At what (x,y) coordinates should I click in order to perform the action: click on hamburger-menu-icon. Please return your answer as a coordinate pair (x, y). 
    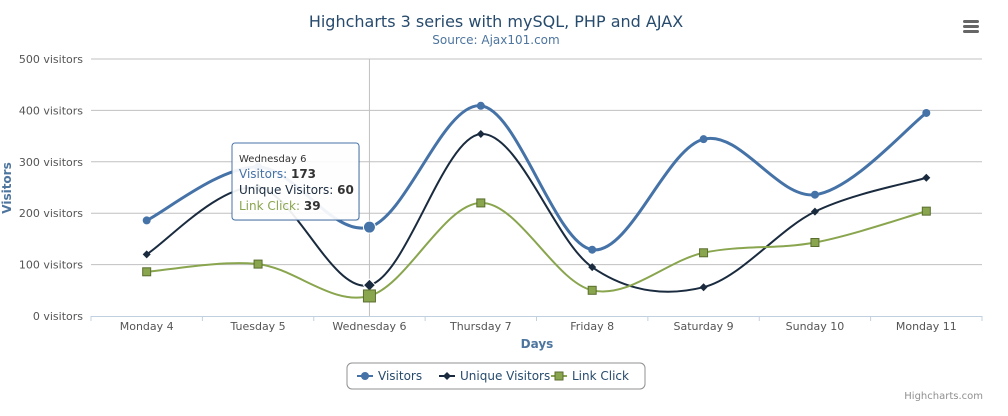
    Looking at the image, I should click on (971, 26).